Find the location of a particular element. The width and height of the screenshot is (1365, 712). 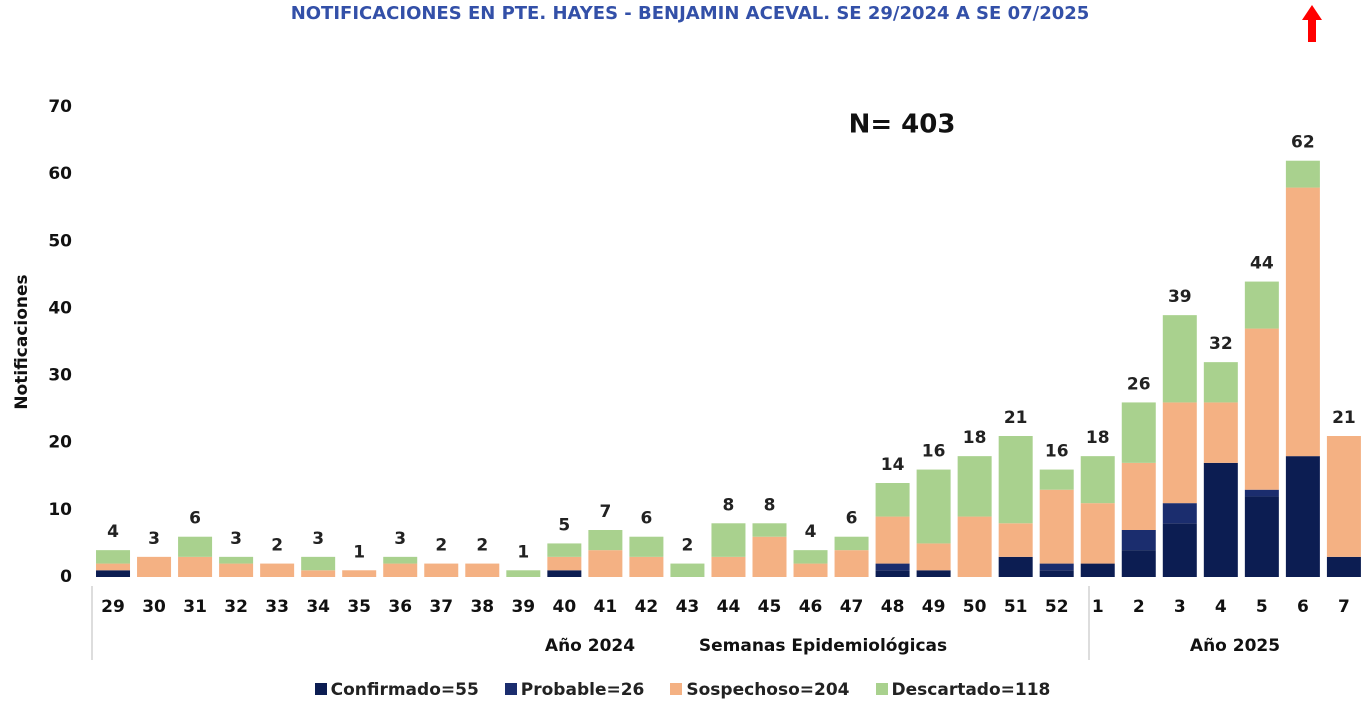

data-label: 5 is located at coordinates (564, 525).